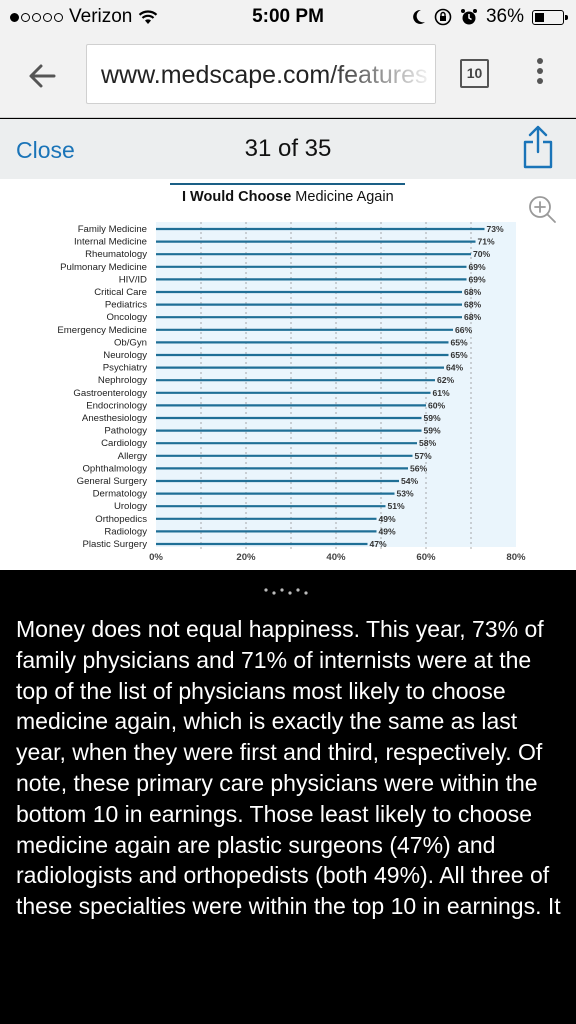  What do you see at coordinates (550, 17) in the screenshot?
I see `battery-icon` at bounding box center [550, 17].